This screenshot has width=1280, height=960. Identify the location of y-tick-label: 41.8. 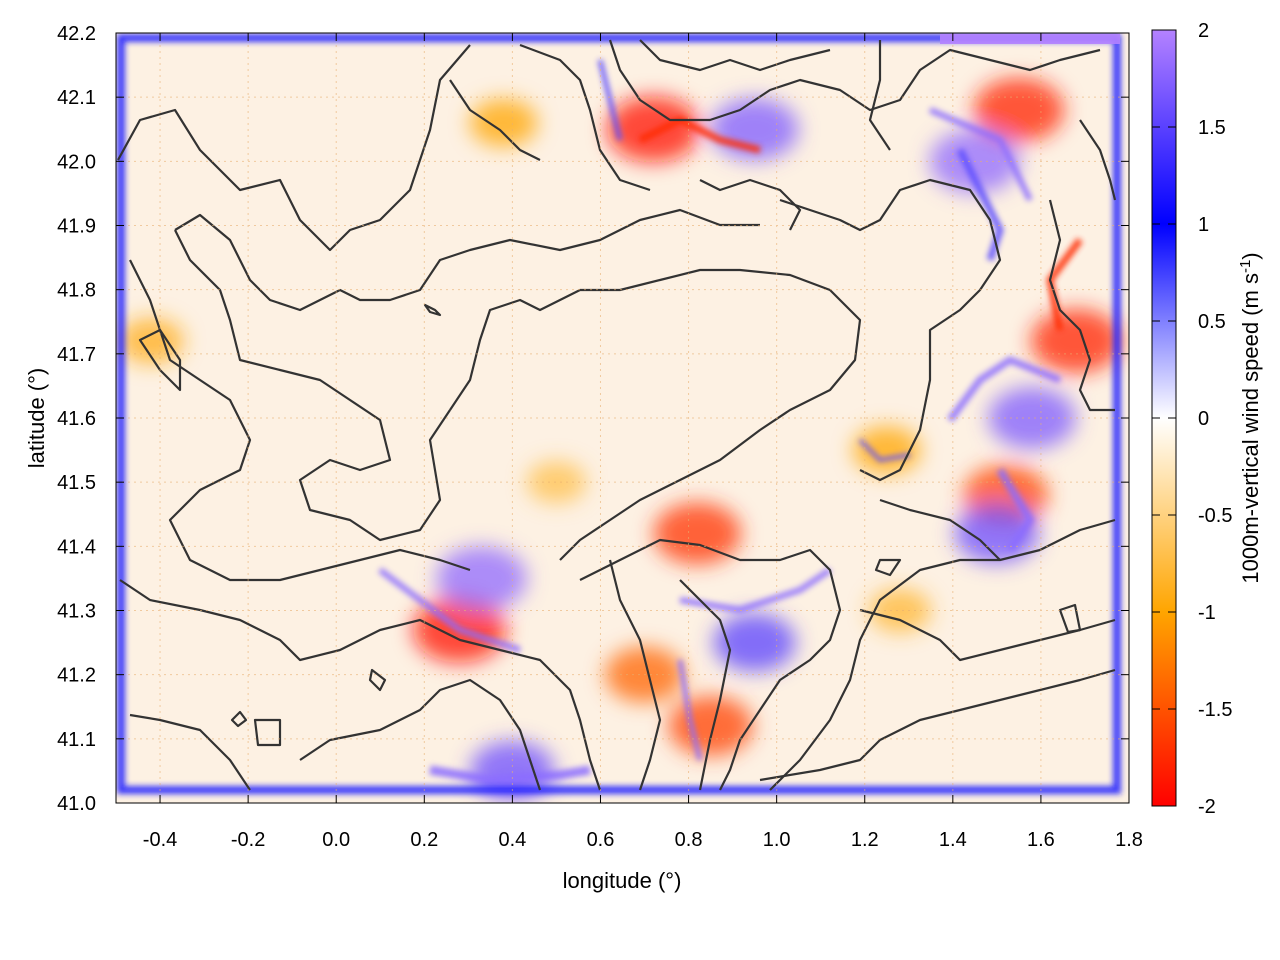
(76, 291).